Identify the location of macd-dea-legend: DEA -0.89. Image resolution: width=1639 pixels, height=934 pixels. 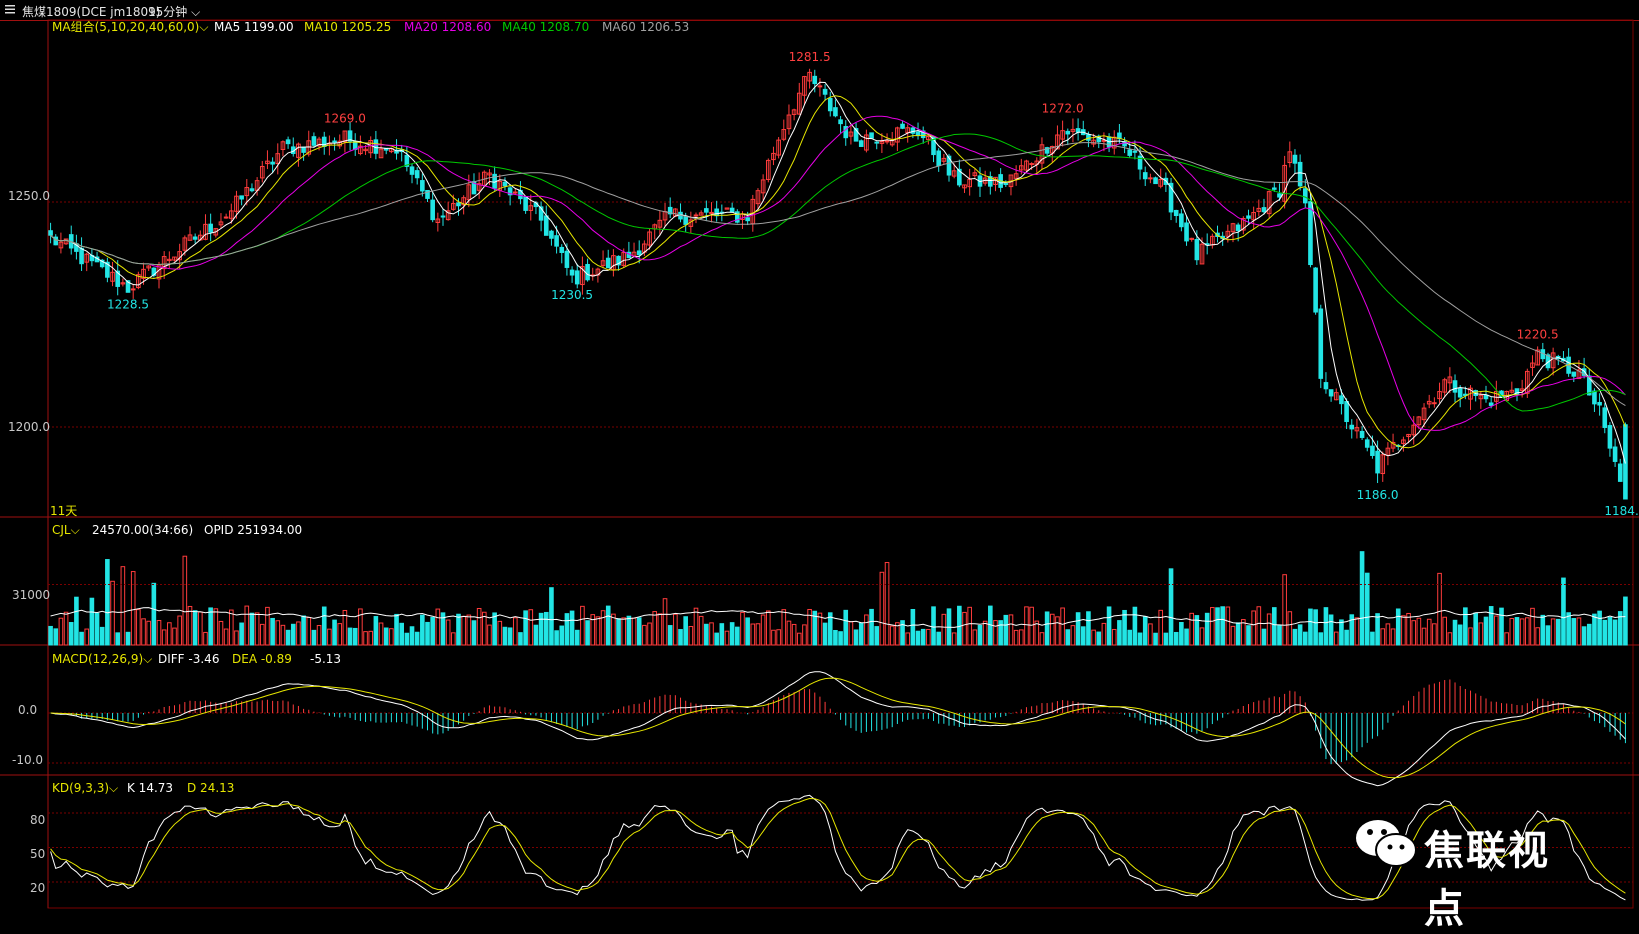
(262, 659).